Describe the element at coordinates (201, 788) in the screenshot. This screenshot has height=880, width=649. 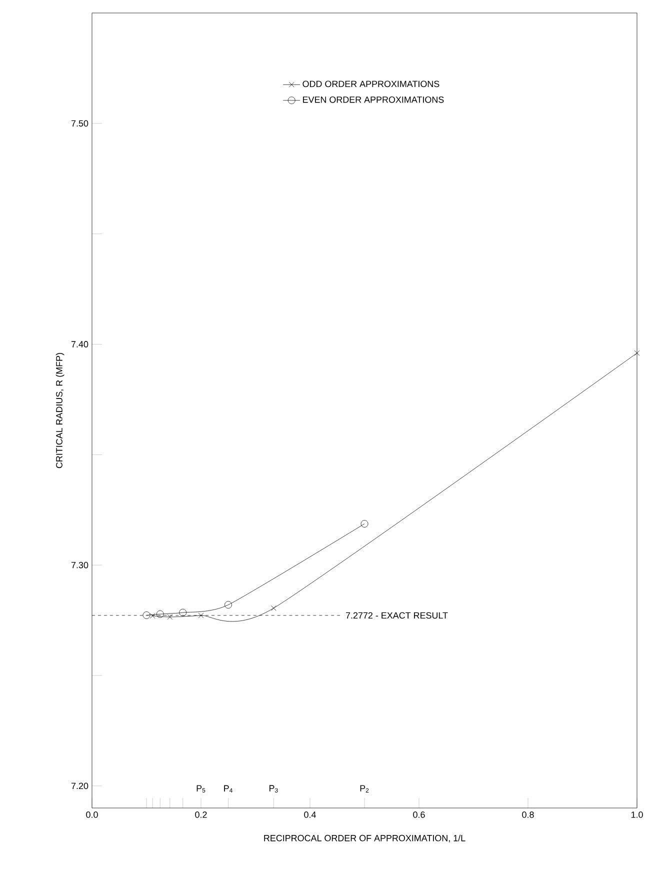
I see `annotation: P$_{5}$` at that location.